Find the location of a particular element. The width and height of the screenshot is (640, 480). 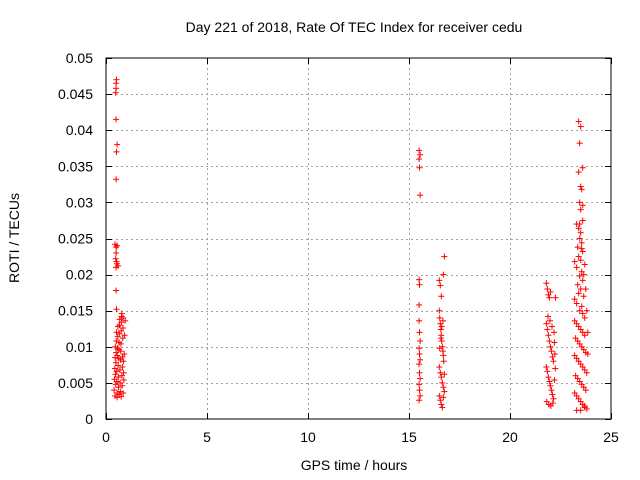

y-tick-label: 0.035 is located at coordinates (75, 166).